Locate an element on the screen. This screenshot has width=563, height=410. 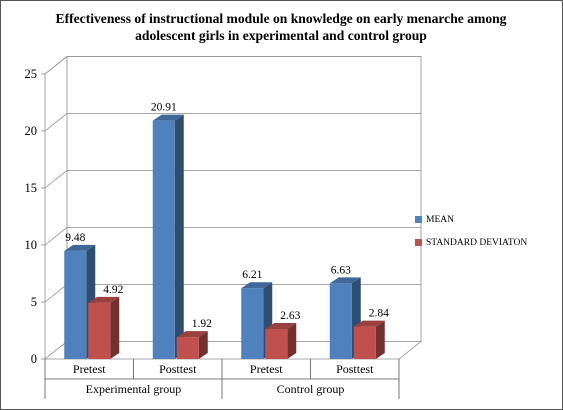
group-label: Experimental group is located at coordinates (134, 389).